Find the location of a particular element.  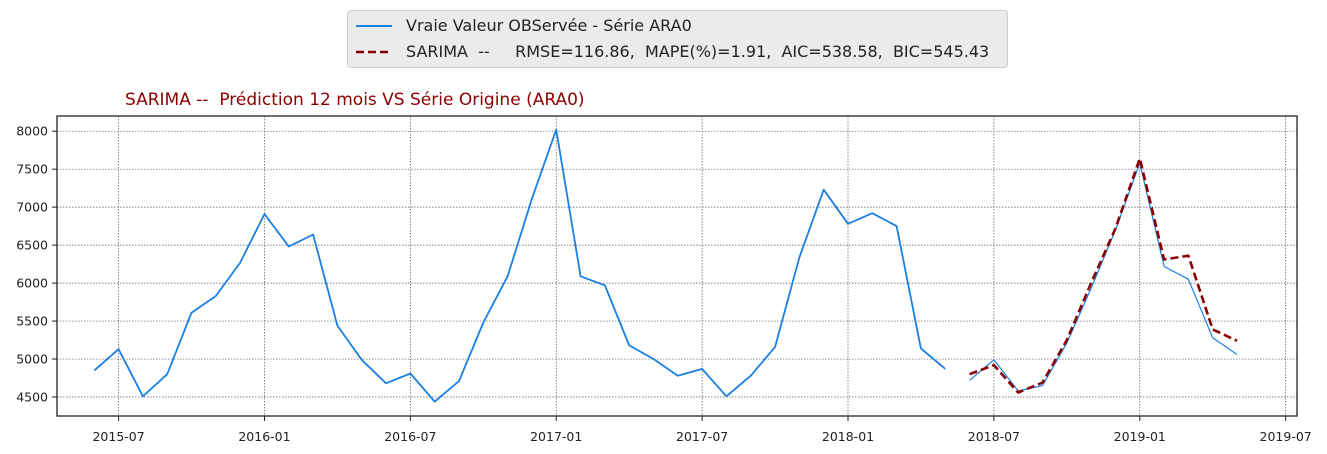

x-tick-label: 2016-01 is located at coordinates (264, 436).